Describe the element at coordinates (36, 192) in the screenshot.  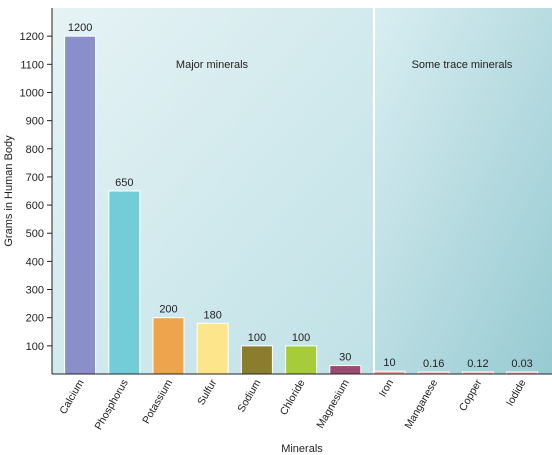
I see `y-axis-ticks: 100 200 300 400 500 600 700 800 900 1000 1100 1200` at that location.